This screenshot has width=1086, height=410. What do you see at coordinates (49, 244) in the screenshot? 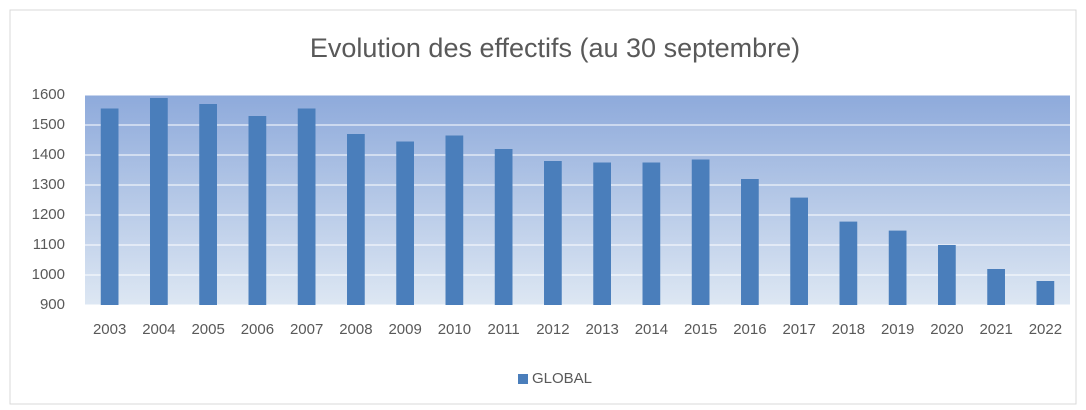
I see `y-tick-label: 1100` at bounding box center [49, 244].